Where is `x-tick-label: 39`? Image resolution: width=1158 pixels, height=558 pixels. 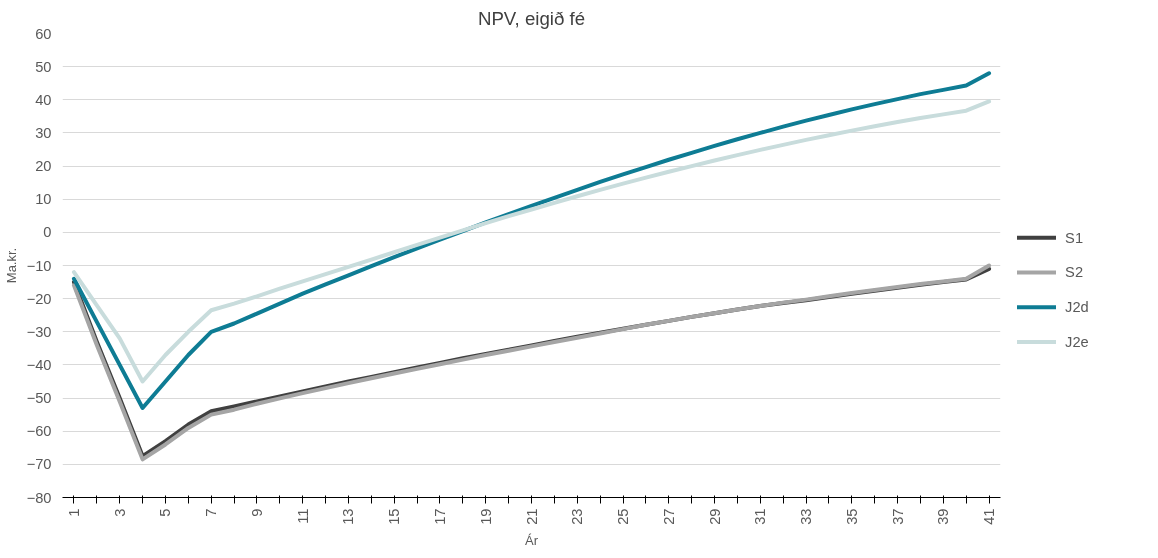 x-tick-label: 39 is located at coordinates (943, 516).